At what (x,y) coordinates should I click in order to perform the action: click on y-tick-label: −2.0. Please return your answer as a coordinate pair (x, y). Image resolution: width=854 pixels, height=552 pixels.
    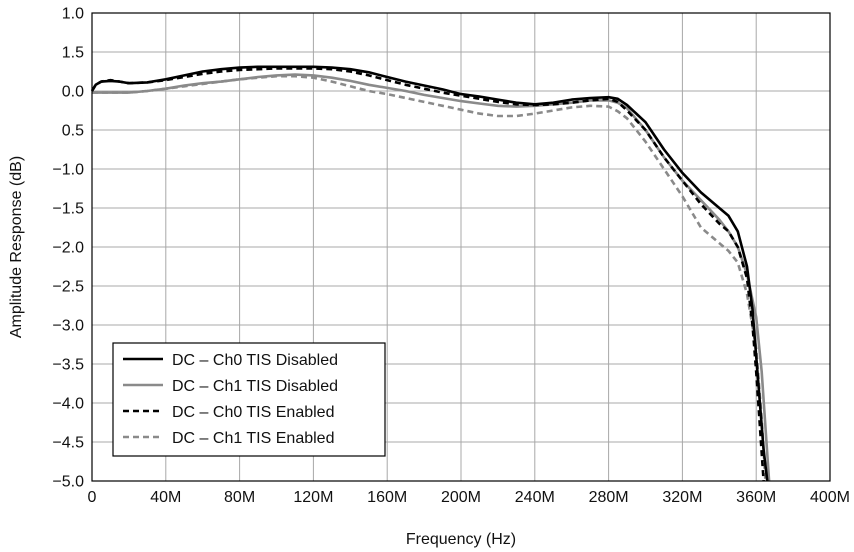
    Looking at the image, I should click on (68, 248).